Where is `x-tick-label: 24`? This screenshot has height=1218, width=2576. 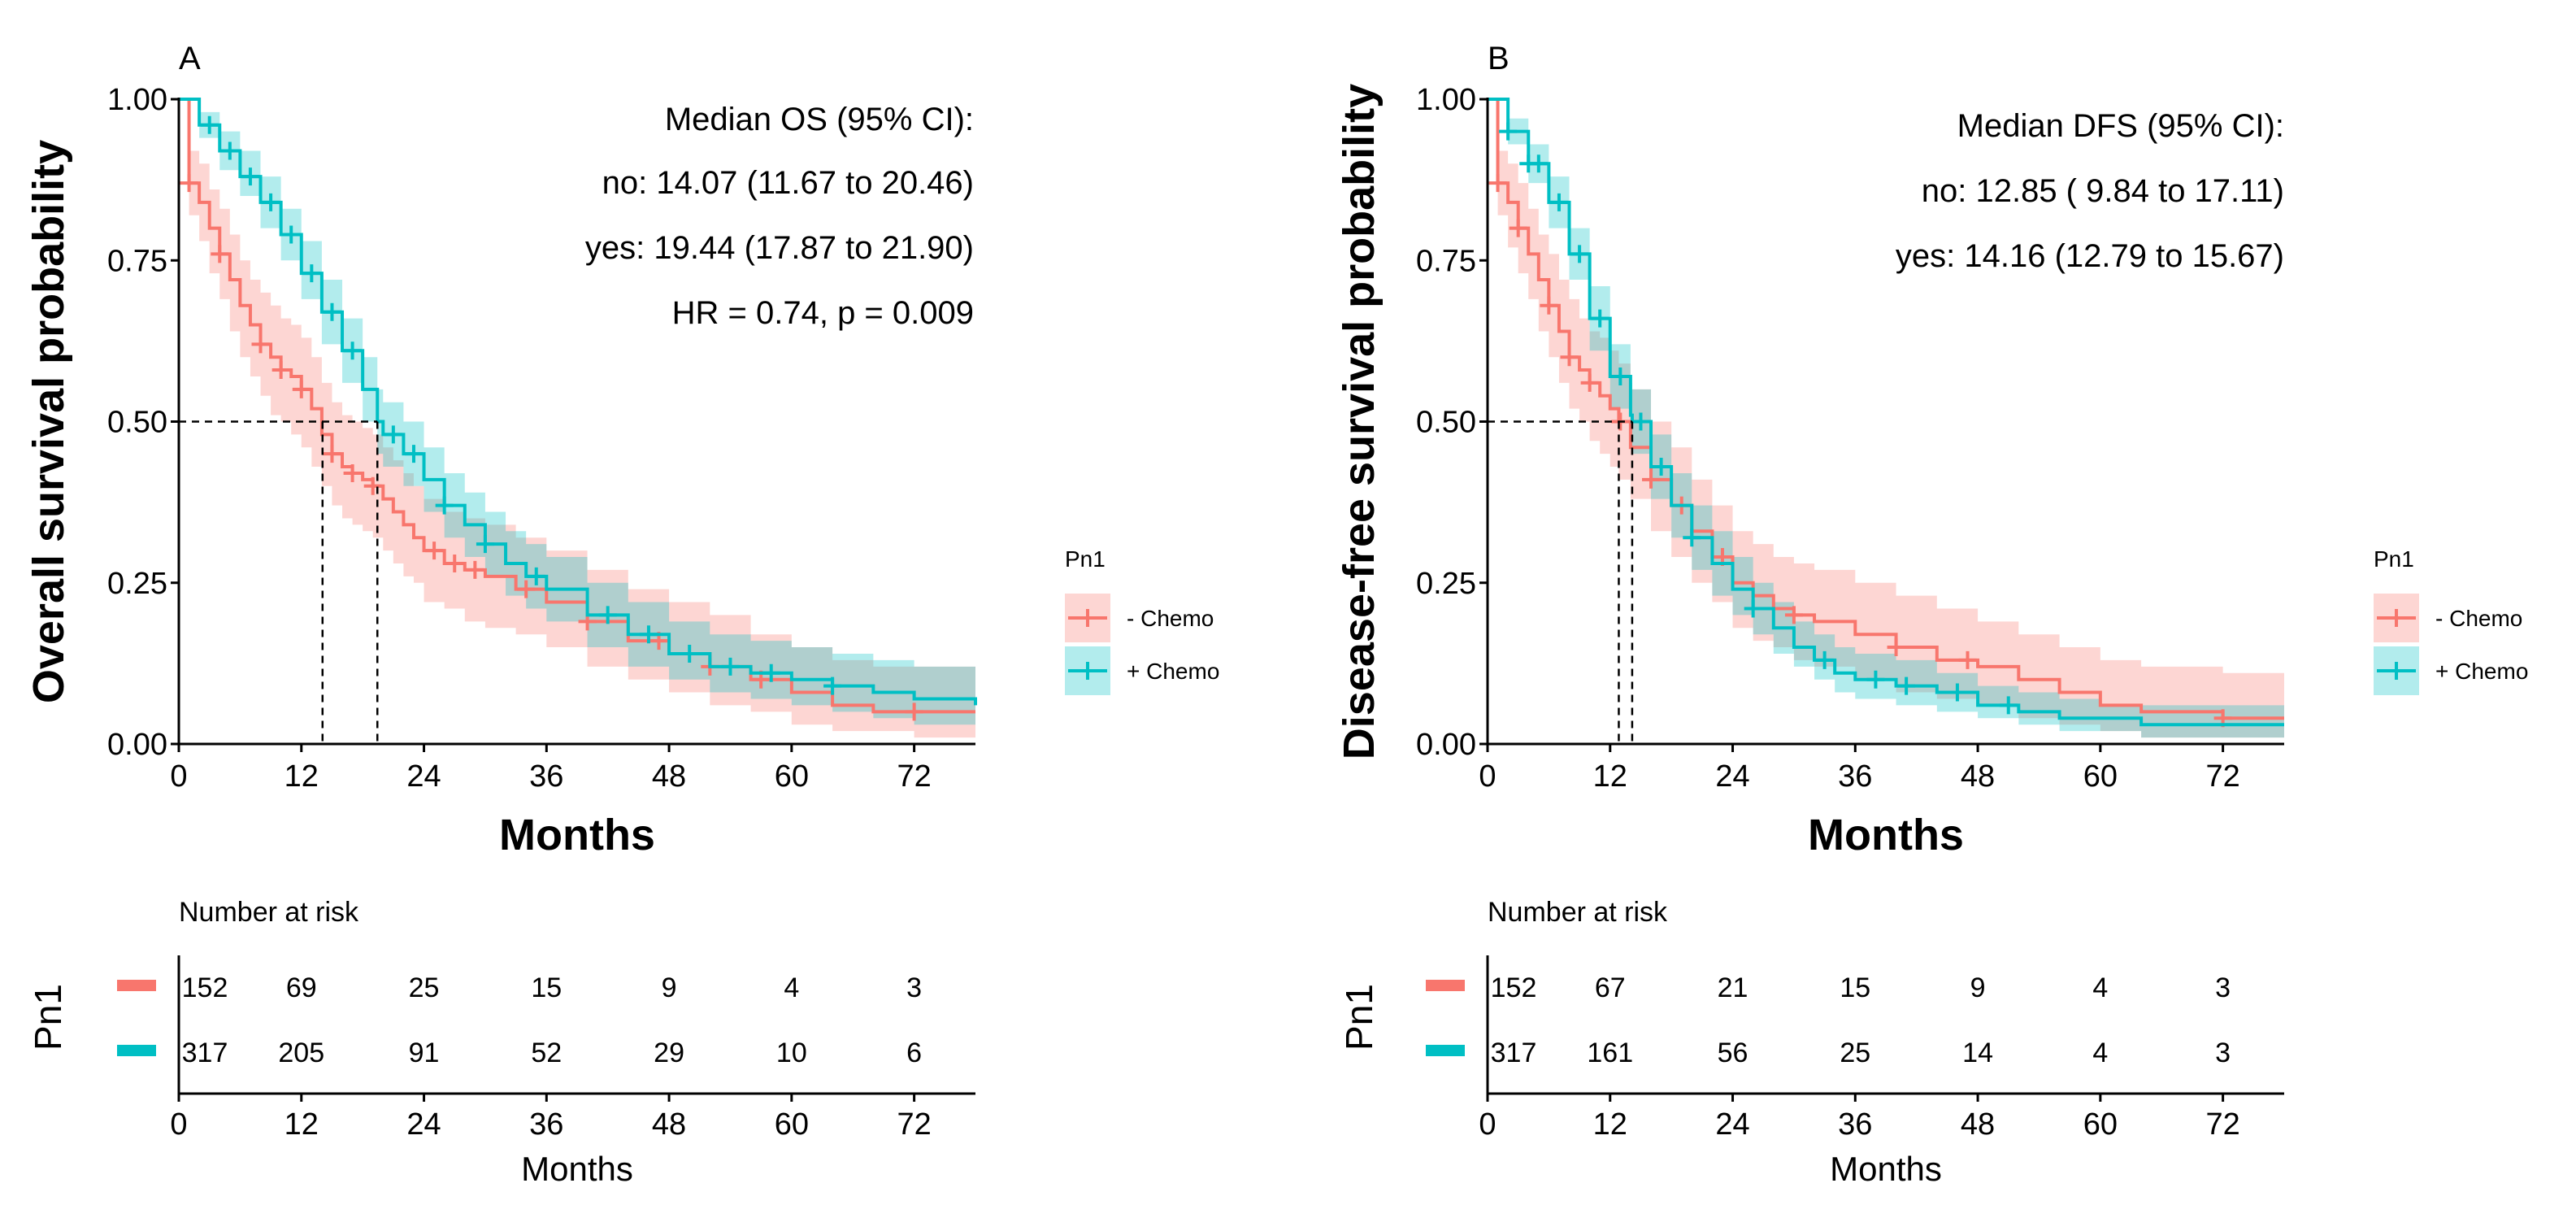
x-tick-label: 24 is located at coordinates (1732, 776).